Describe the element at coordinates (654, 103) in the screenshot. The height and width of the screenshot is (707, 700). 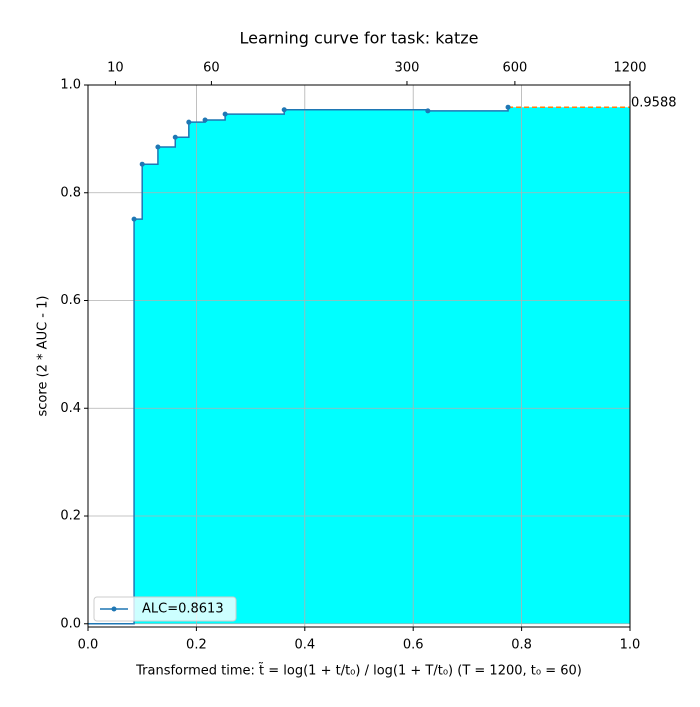
I see `value-label: 0.9588` at that location.